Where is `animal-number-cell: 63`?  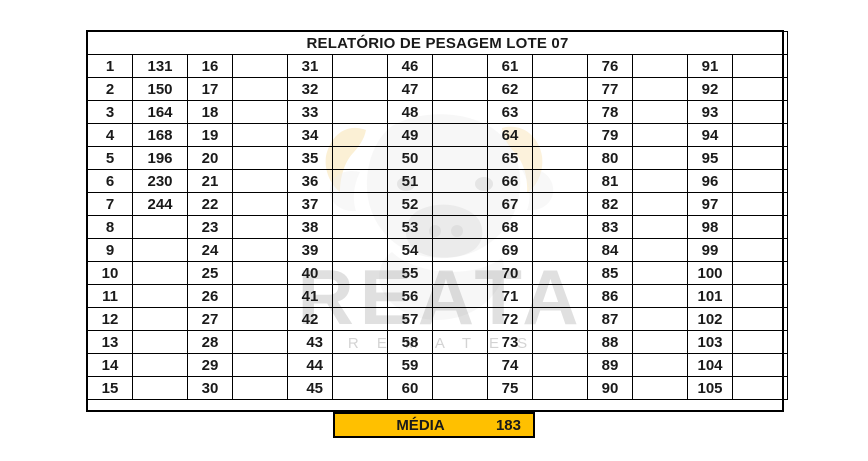 animal-number-cell: 63 is located at coordinates (510, 112).